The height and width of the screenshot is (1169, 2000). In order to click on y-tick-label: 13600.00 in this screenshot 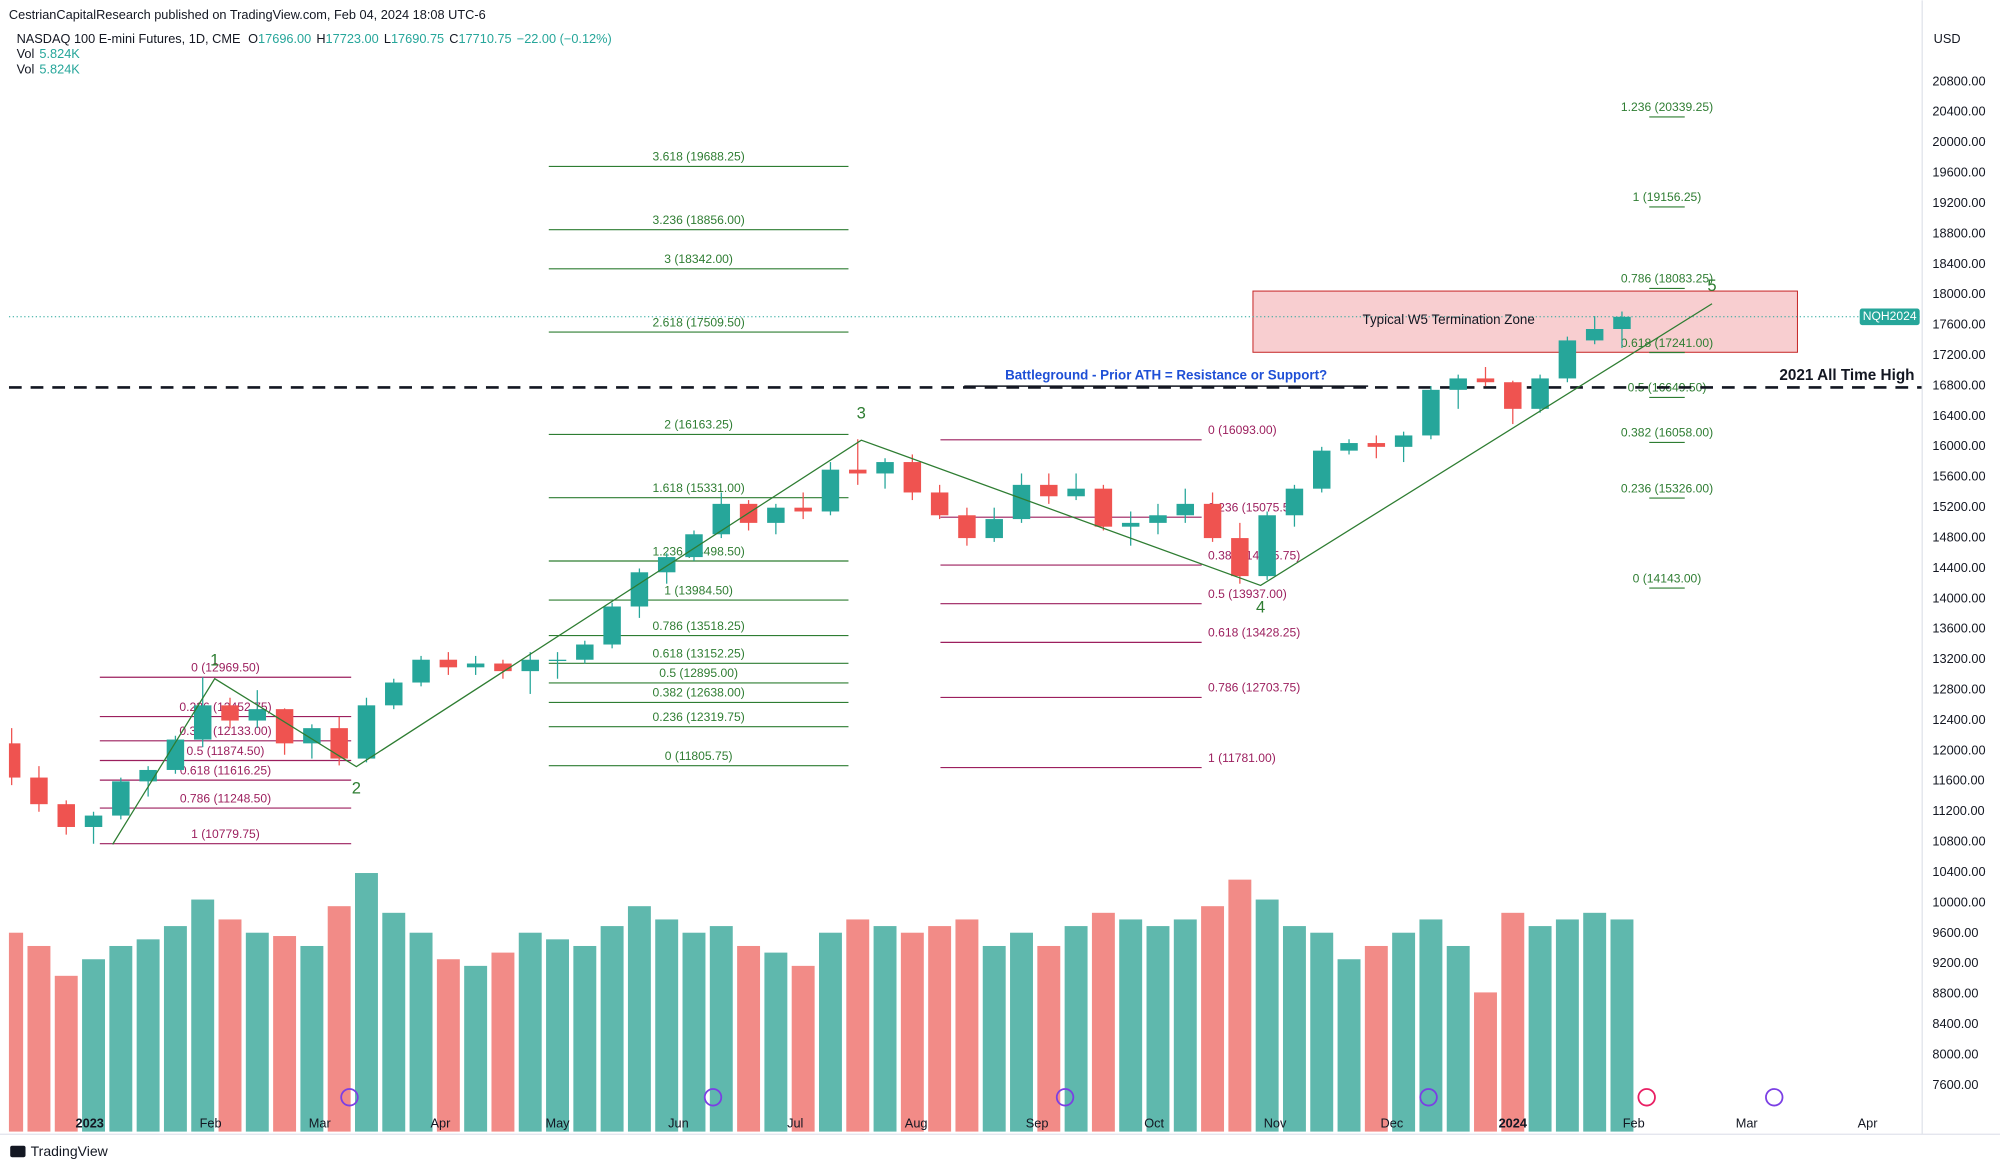, I will do `click(1958, 628)`.